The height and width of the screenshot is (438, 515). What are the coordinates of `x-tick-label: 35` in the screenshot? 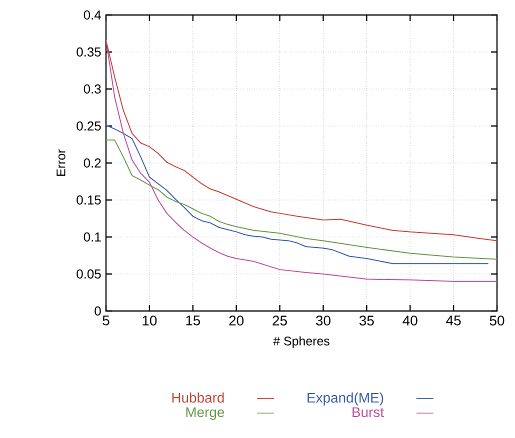 It's located at (366, 321).